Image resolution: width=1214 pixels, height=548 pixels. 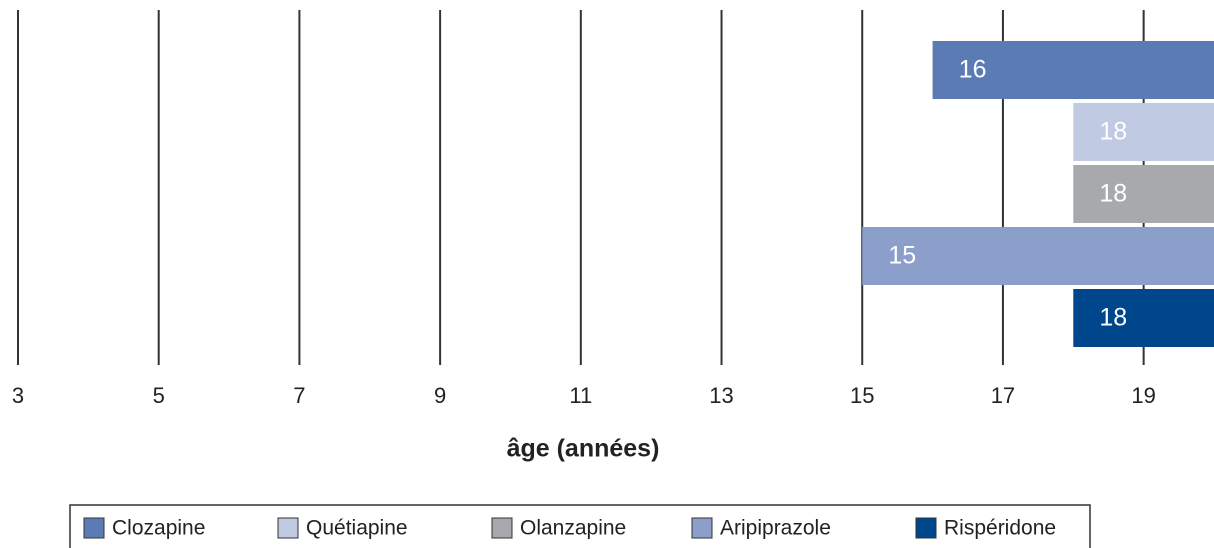 I want to click on legend-label: Quétiapine, so click(x=357, y=528).